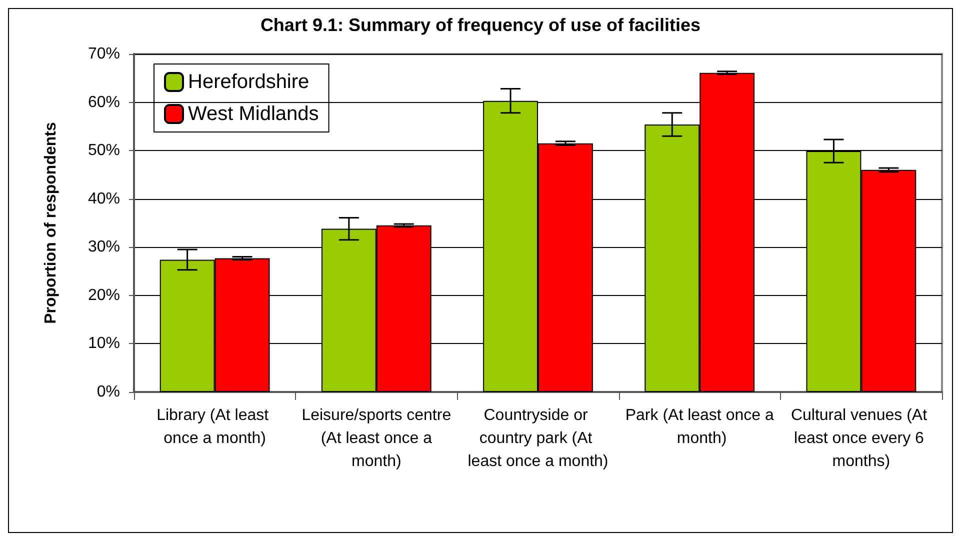 Image resolution: width=965 pixels, height=545 pixels. I want to click on y-tick-label: 50%, so click(104, 151).